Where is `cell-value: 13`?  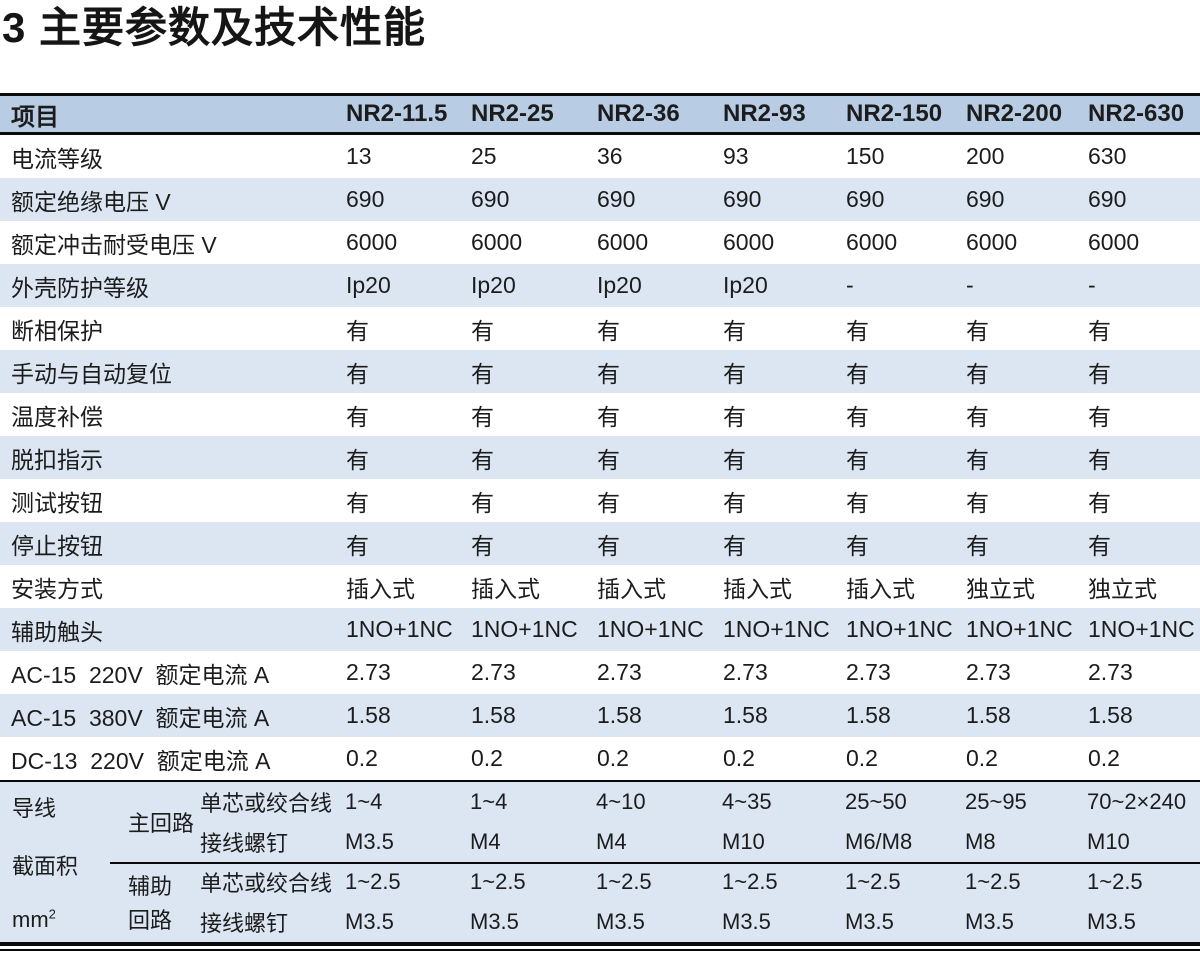
cell-value: 13 is located at coordinates (359, 156).